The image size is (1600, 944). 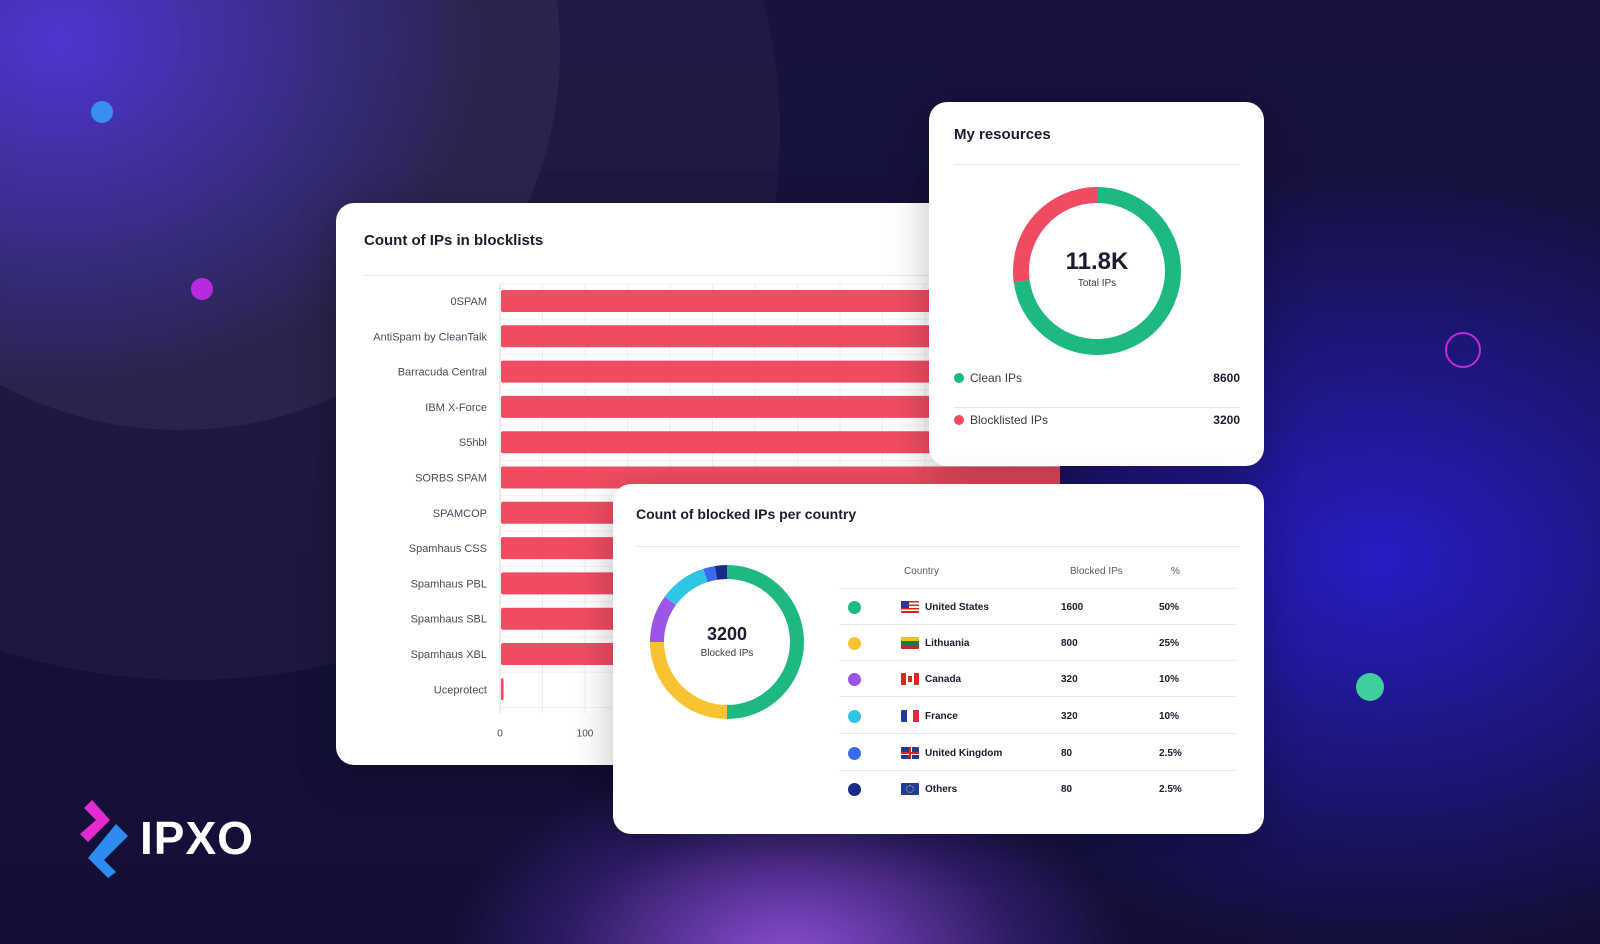 I want to click on resources-total-label: Total IPs, so click(x=1097, y=283).